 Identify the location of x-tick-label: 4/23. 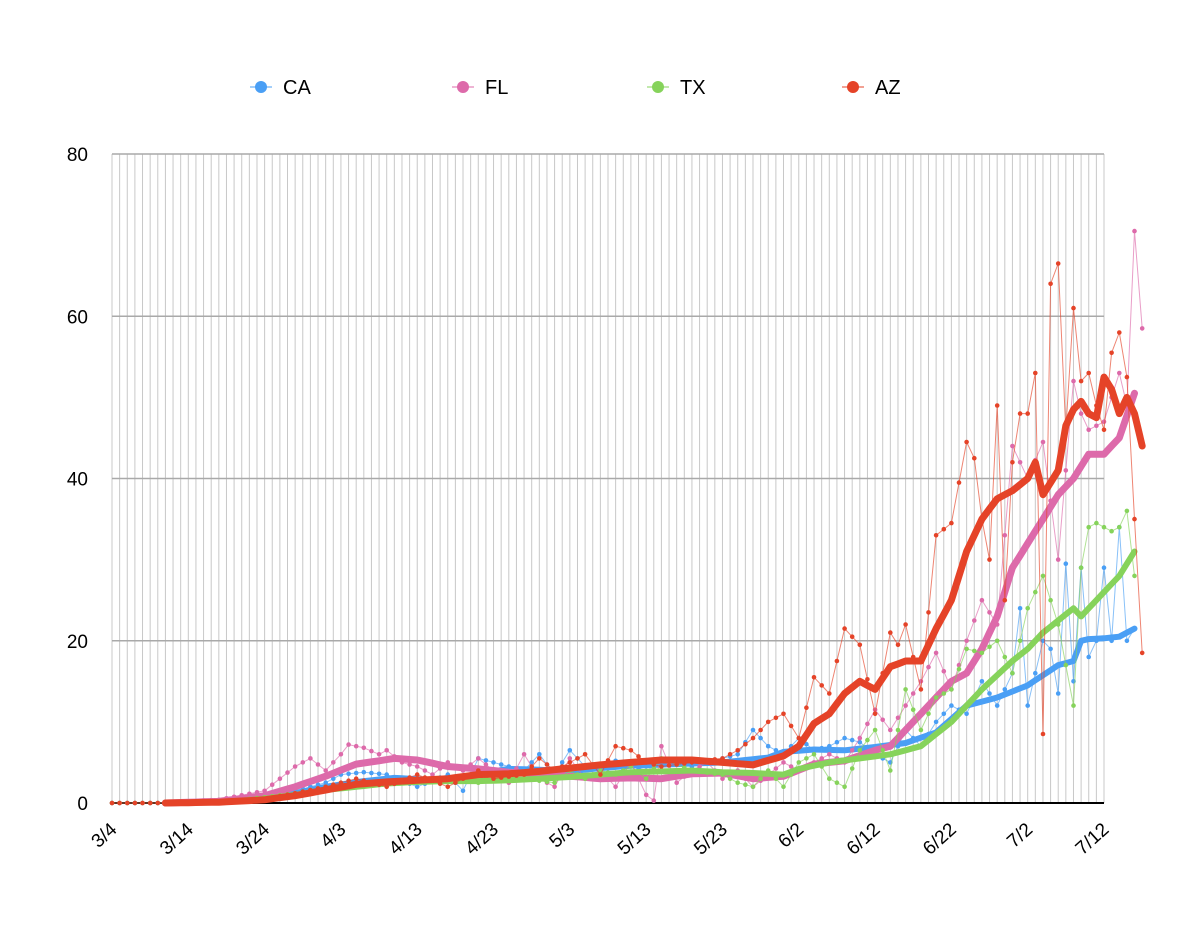
(482, 839).